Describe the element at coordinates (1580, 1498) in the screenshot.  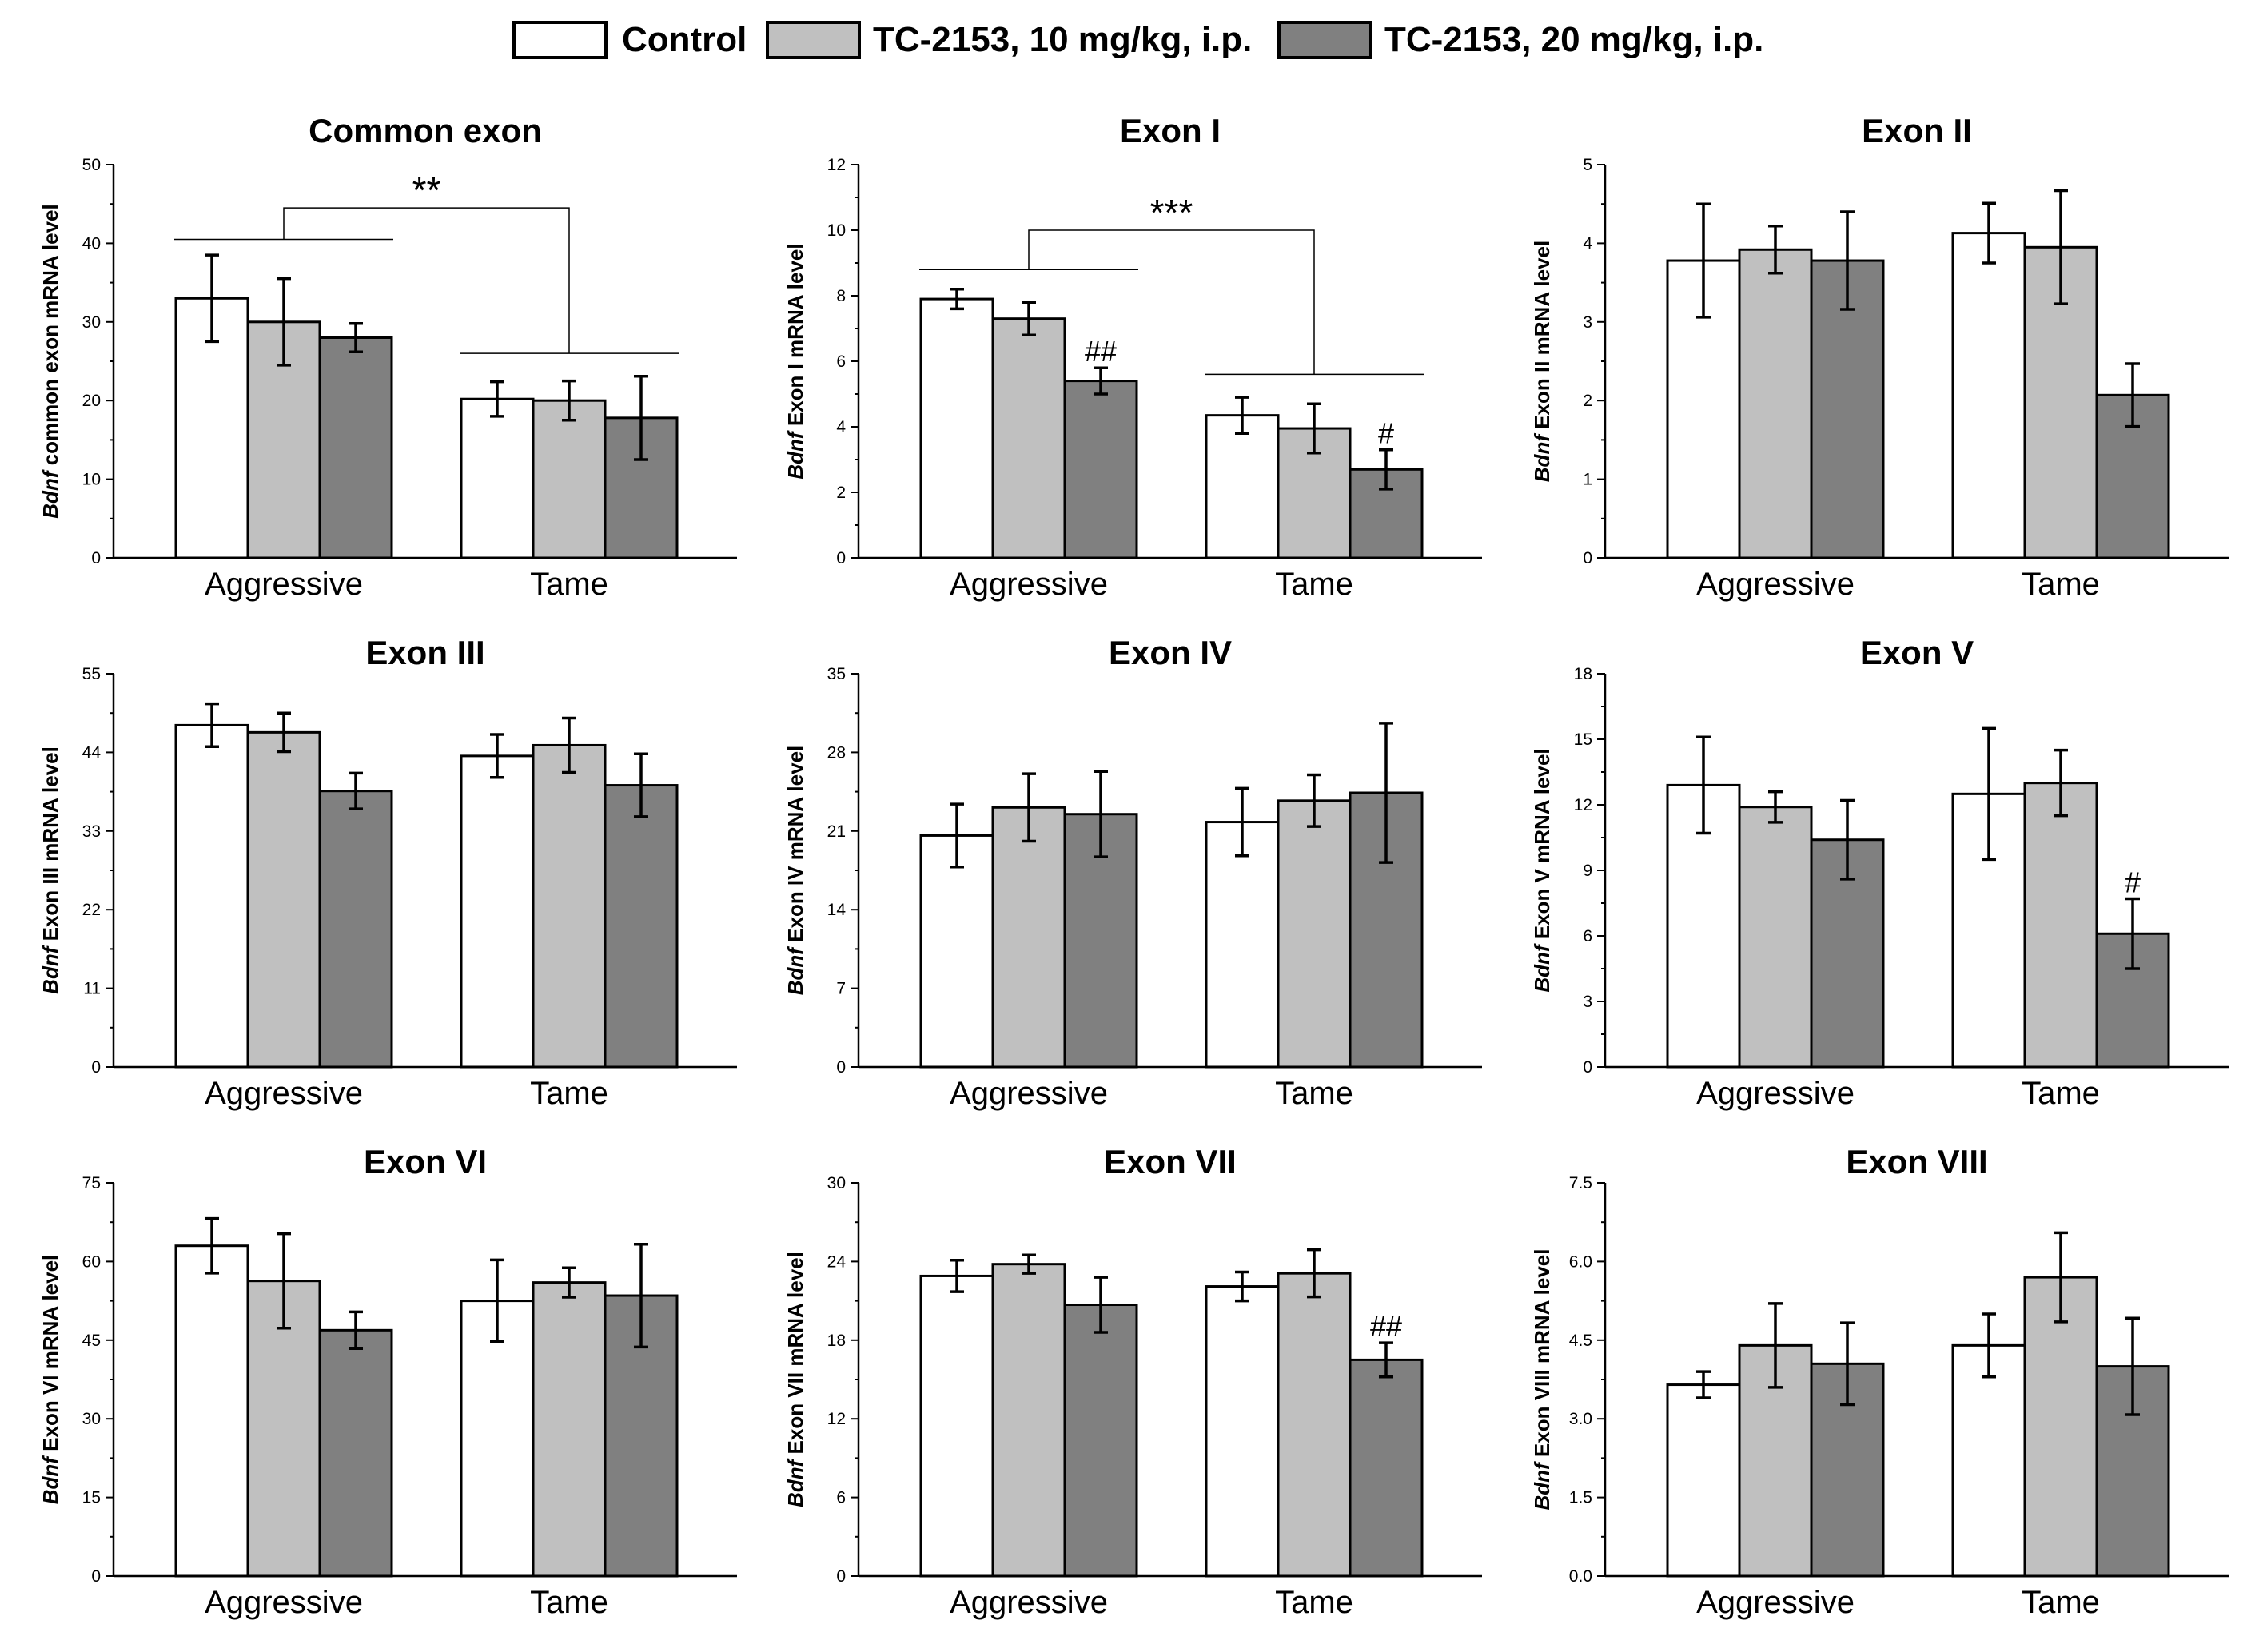
I see `y-tick-label: 1.5` at that location.